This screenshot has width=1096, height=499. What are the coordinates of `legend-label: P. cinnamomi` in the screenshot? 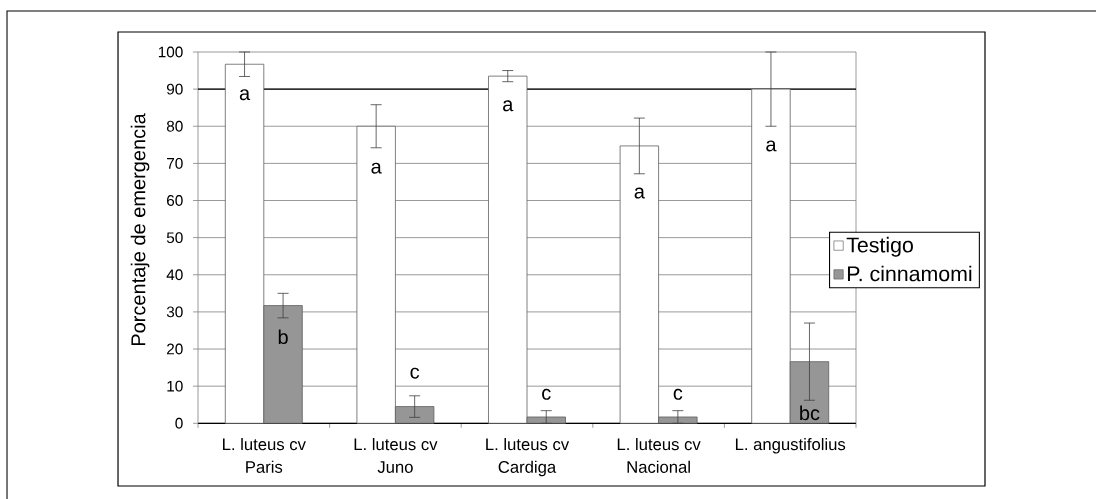 It's located at (909, 273).